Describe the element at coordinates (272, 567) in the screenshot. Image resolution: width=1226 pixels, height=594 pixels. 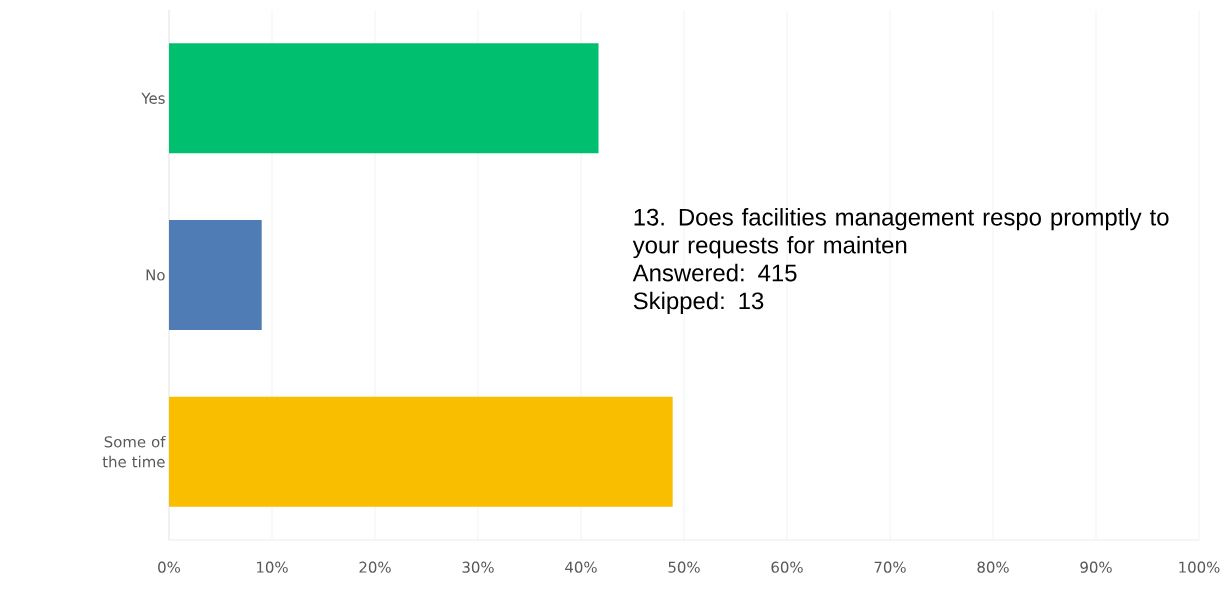
I see `x-tick-label: 10%` at that location.